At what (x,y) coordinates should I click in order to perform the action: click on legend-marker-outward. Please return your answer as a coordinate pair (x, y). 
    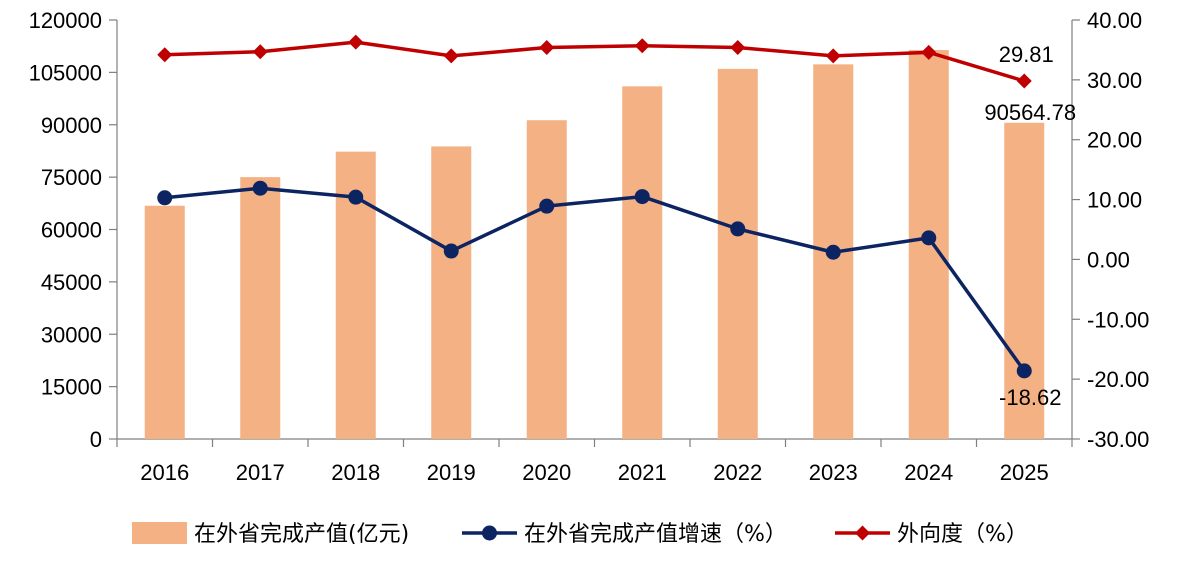
    Looking at the image, I should click on (862, 533).